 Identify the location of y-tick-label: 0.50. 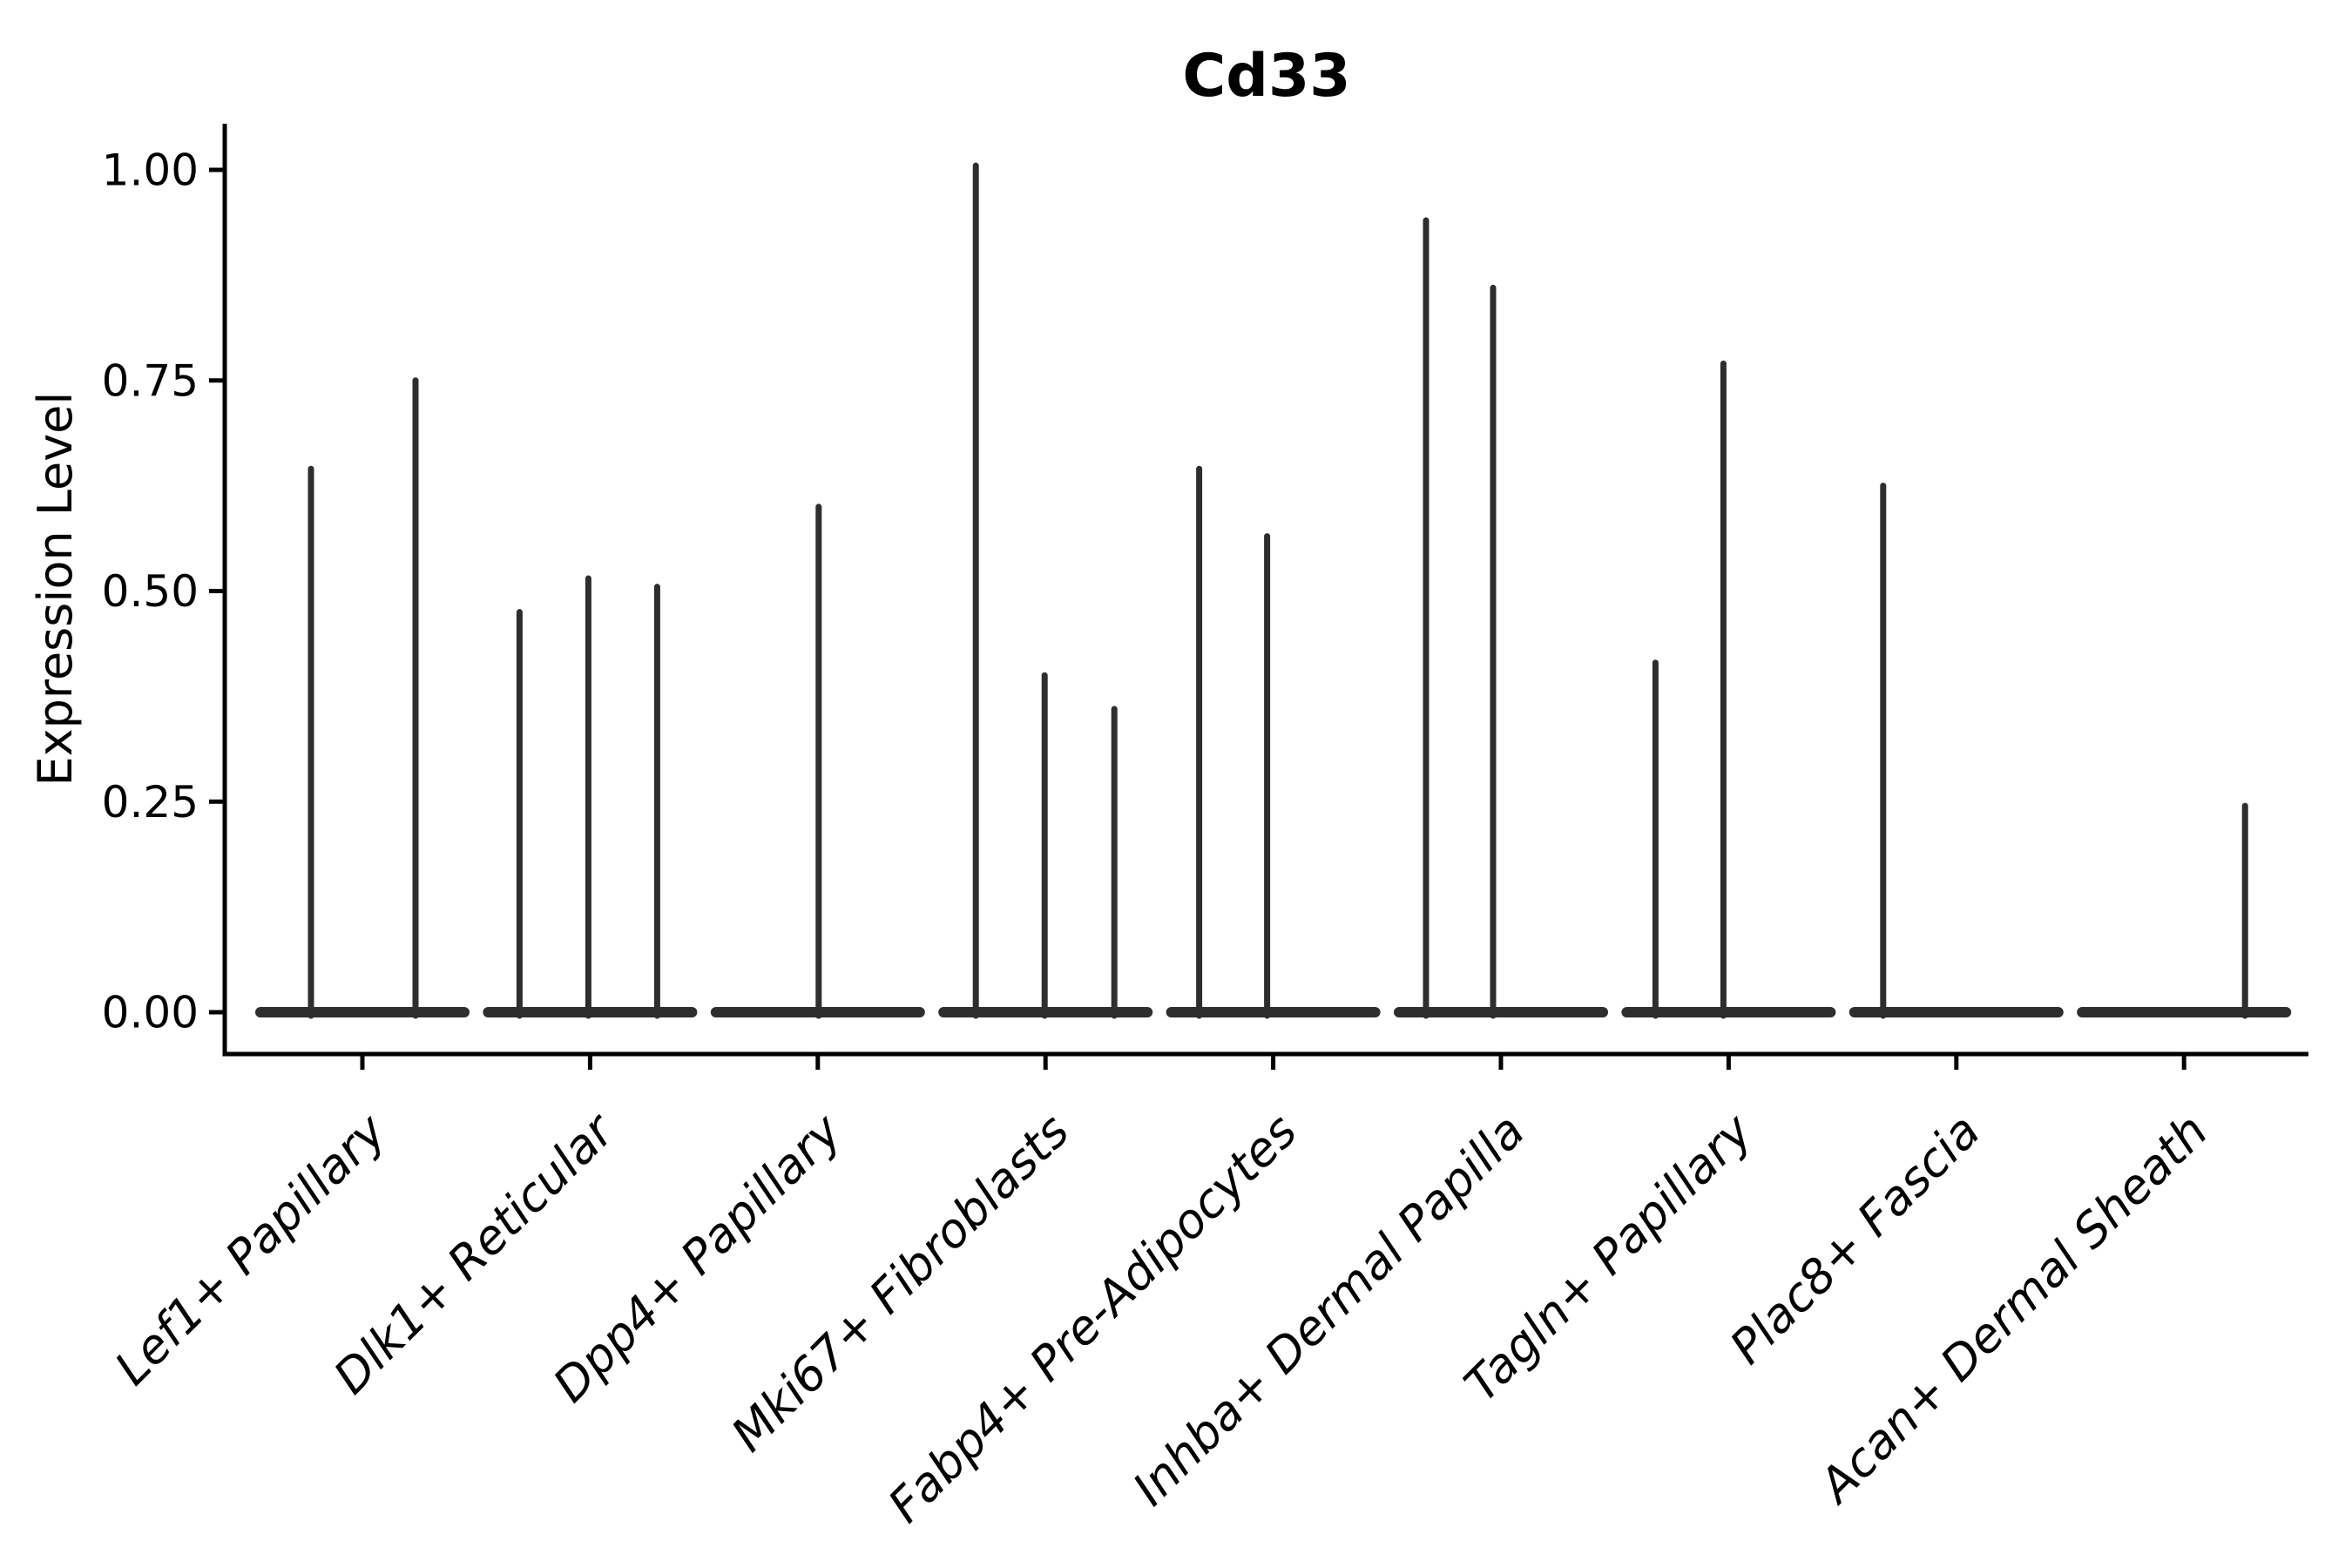
(150, 591).